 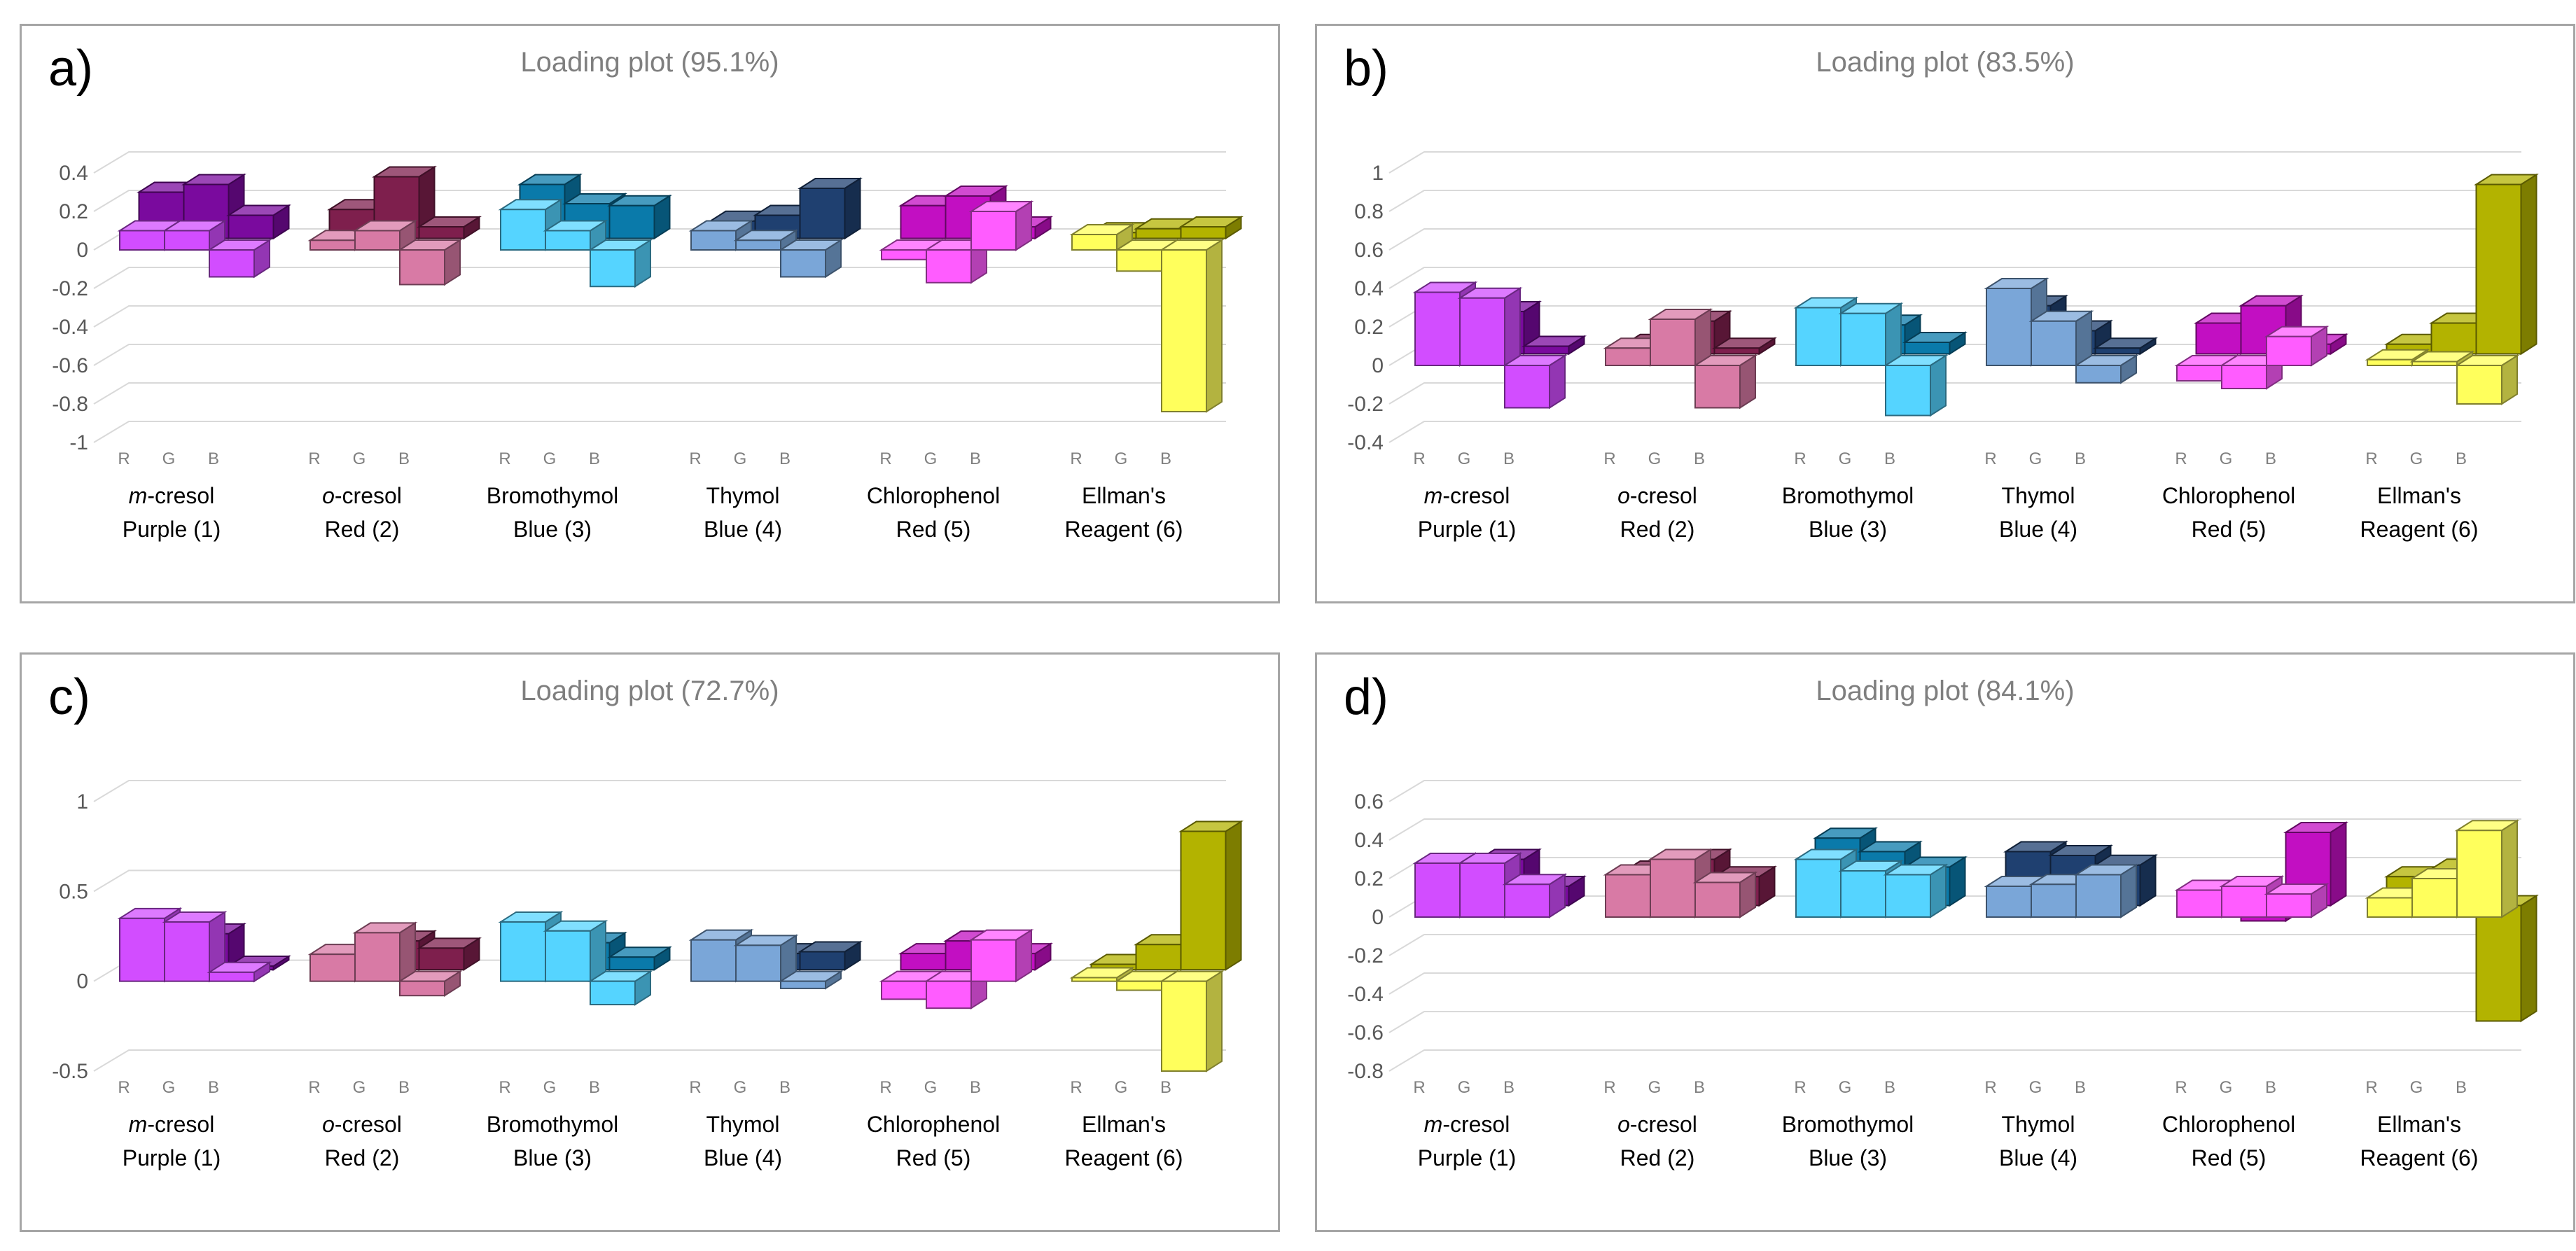 What do you see at coordinates (933, 495) in the screenshot?
I see `category-name: Chlorophenol` at bounding box center [933, 495].